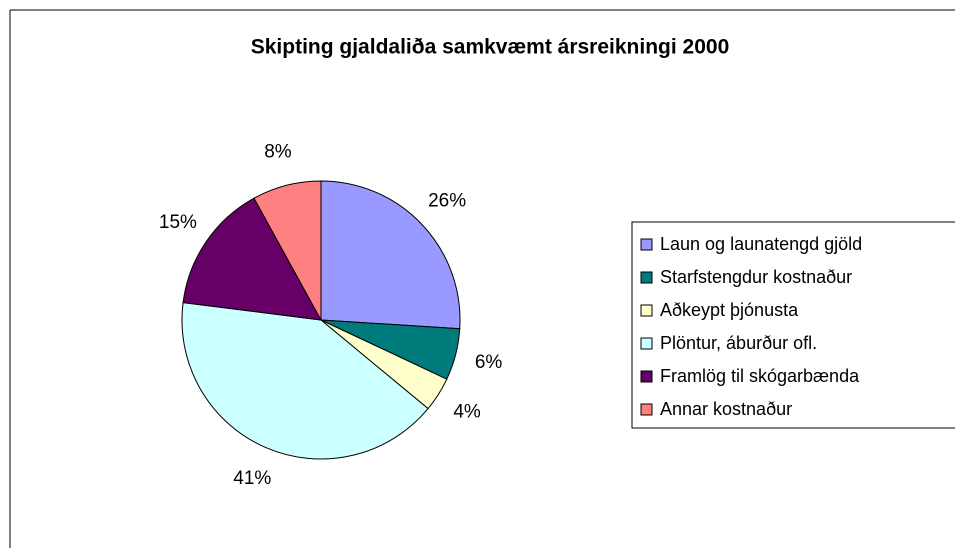 The height and width of the screenshot is (548, 955). What do you see at coordinates (489, 362) in the screenshot?
I see `data-label: 6%` at bounding box center [489, 362].